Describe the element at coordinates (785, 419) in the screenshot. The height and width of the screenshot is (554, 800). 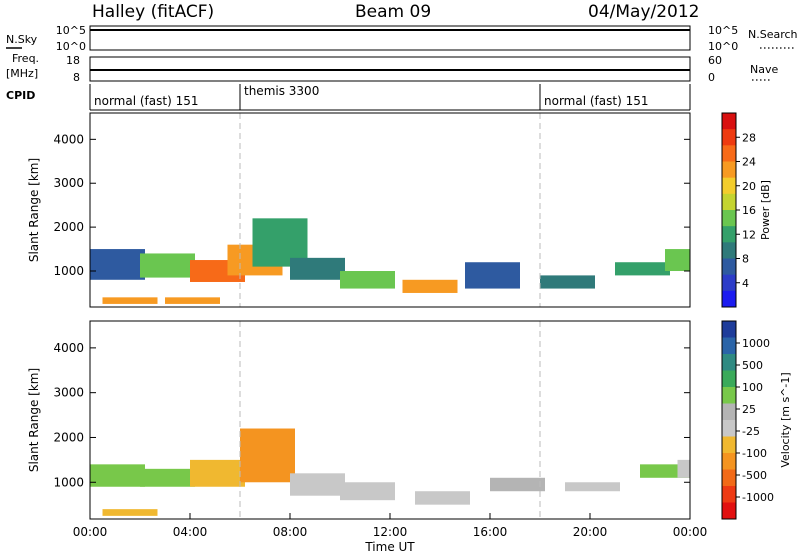
I see `velocity-colorbar-label: Velocity [m s^-1]` at that location.